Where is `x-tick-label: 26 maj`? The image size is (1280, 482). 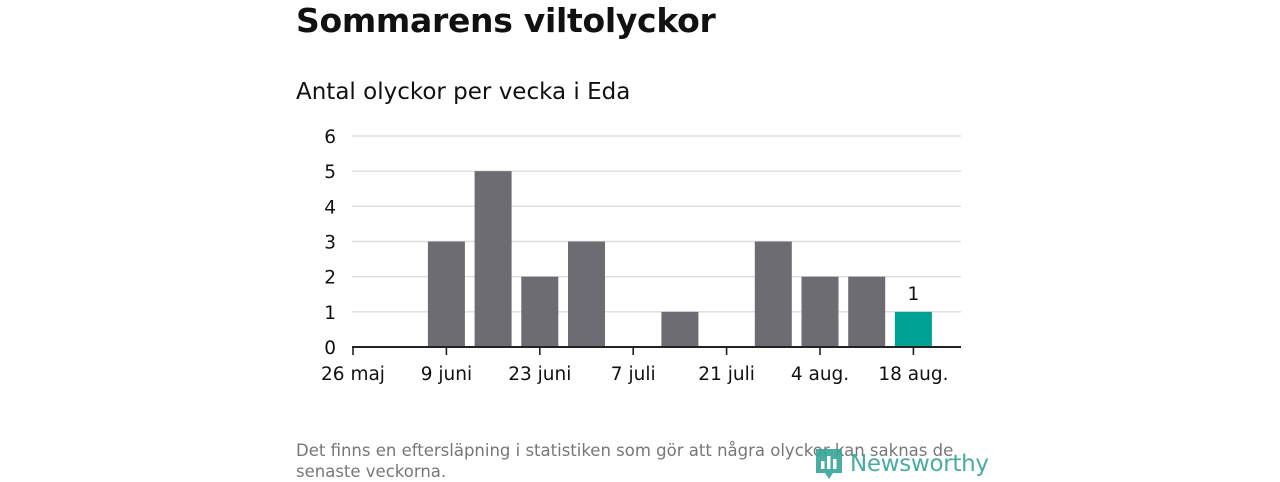
x-tick-label: 26 maj is located at coordinates (353, 374).